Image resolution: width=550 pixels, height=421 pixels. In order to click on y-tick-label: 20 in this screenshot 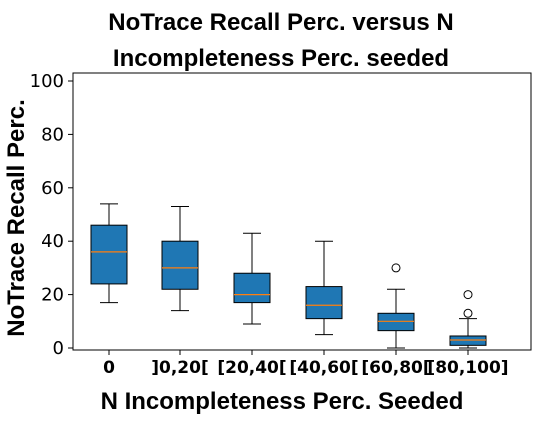, I will do `click(52, 295)`.